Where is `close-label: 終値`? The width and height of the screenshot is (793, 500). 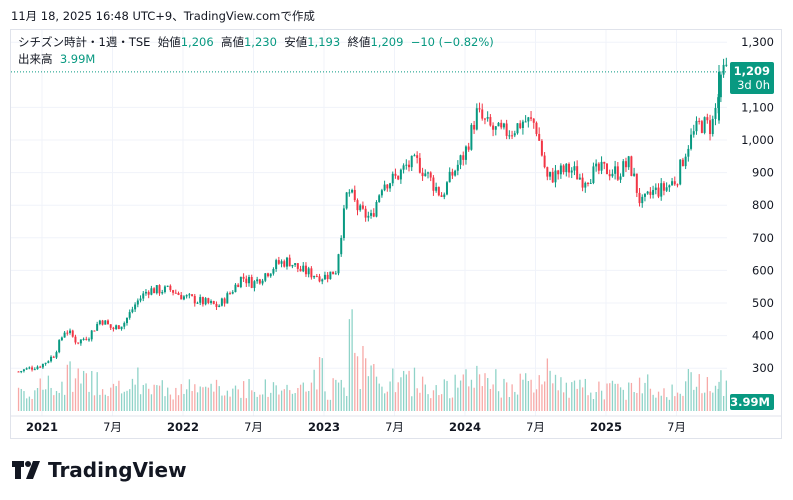 close-label: 終値 is located at coordinates (359, 42).